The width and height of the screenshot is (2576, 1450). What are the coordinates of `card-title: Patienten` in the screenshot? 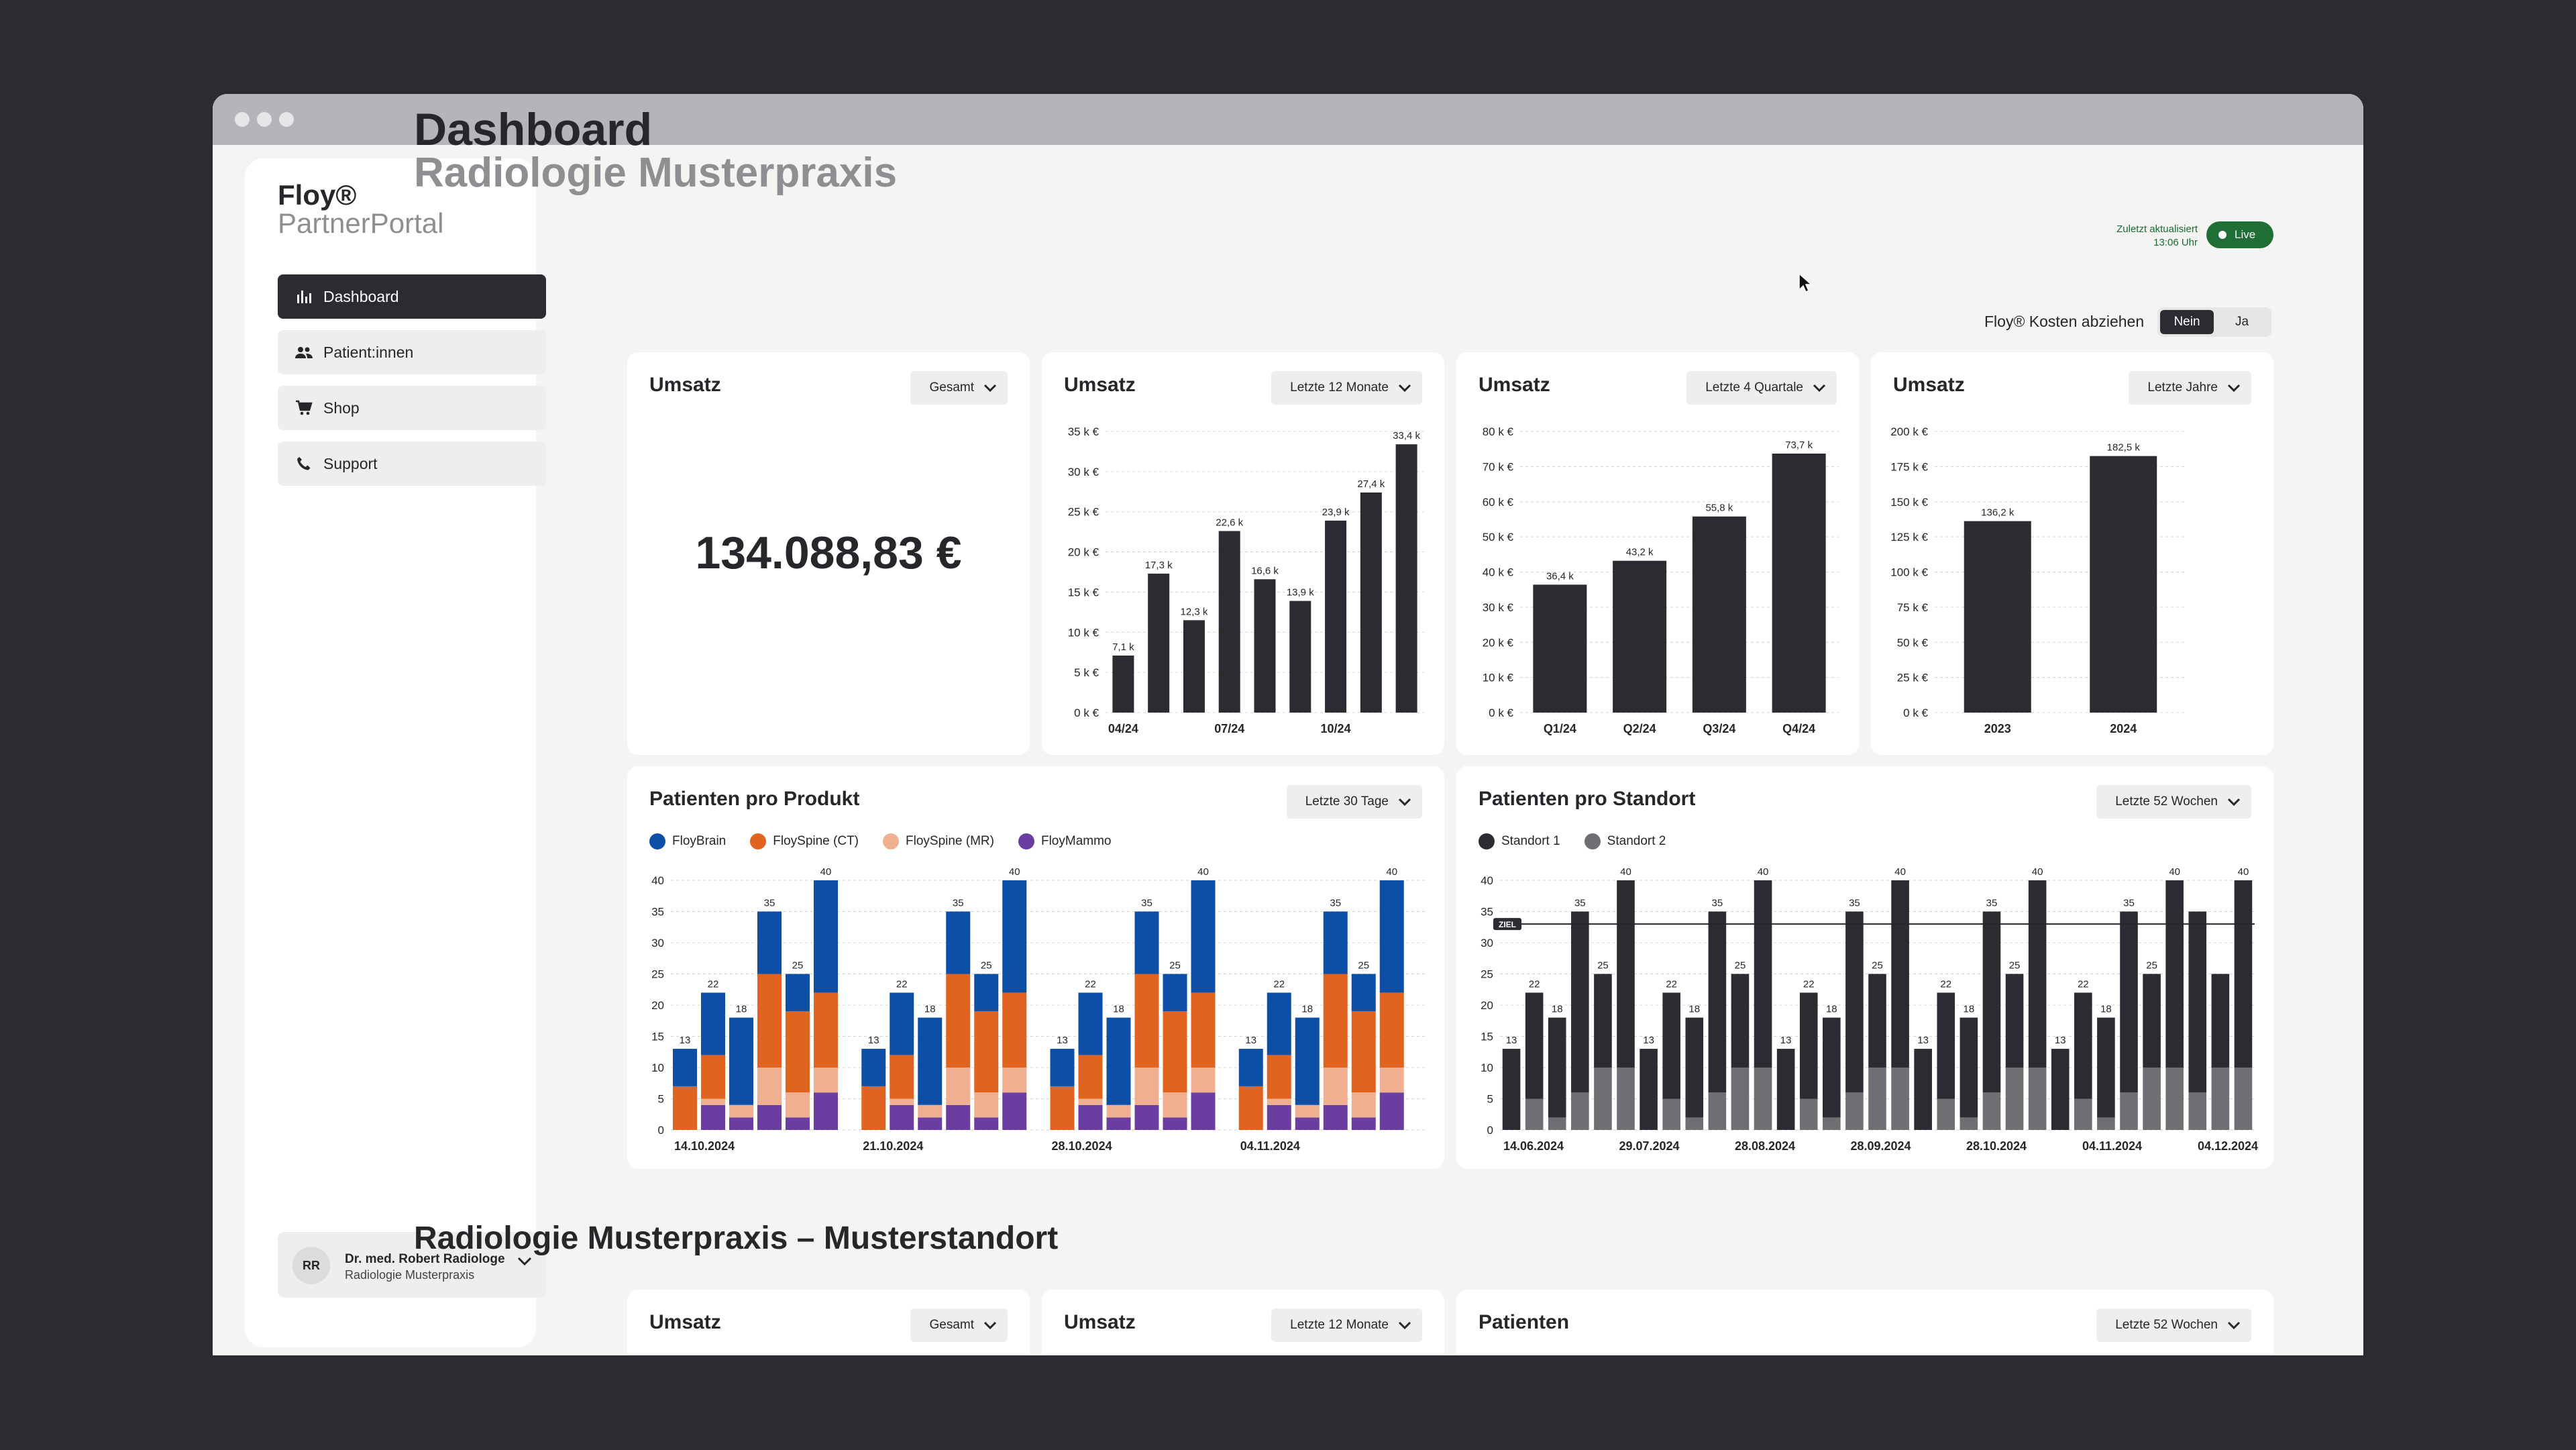 It's located at (1524, 1322).